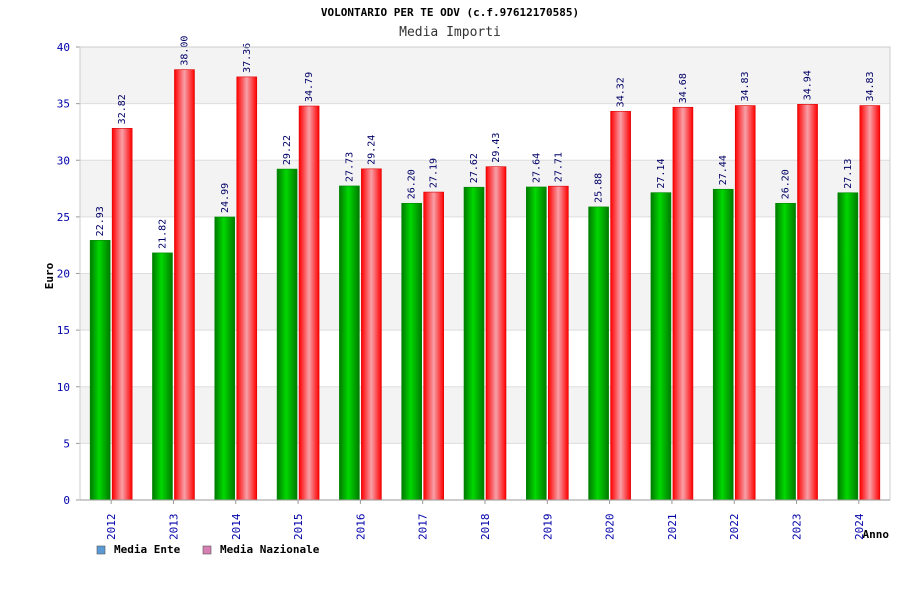 The width and height of the screenshot is (900, 600). Describe the element at coordinates (63, 387) in the screenshot. I see `y-tick-label: 10` at that location.